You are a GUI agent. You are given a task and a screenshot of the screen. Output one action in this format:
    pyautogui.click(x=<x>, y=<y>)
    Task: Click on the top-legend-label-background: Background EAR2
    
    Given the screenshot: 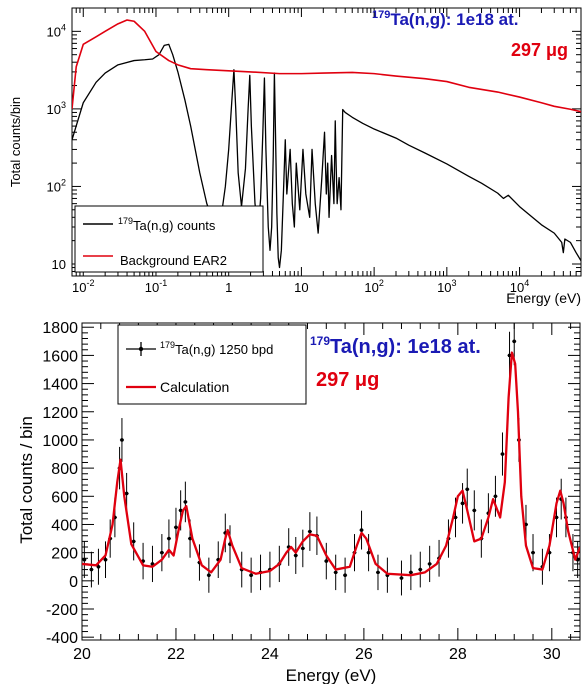 What is the action you would take?
    pyautogui.click(x=173, y=260)
    